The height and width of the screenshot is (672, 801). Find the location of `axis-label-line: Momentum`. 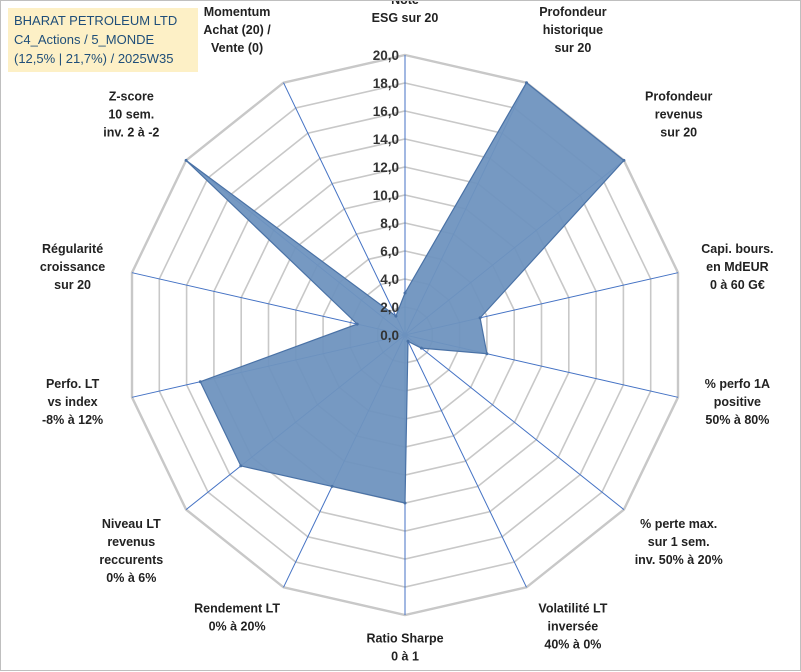

axis-label-line: Momentum is located at coordinates (237, 12).